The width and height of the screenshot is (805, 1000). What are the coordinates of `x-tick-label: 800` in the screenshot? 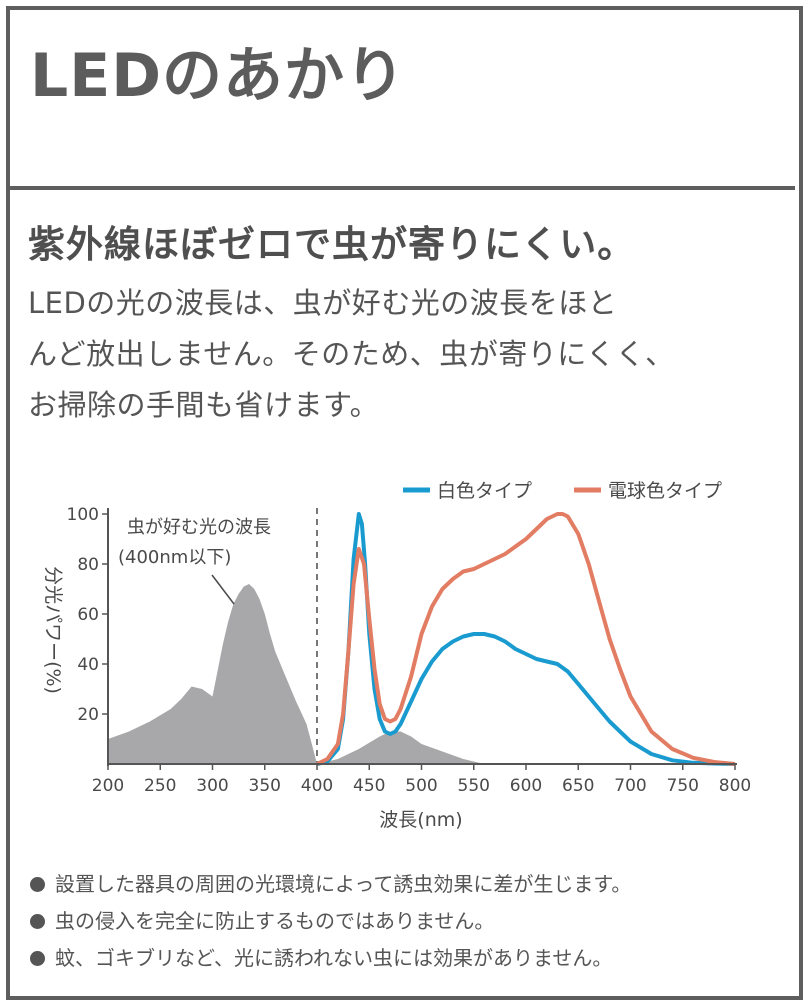 It's located at (735, 786).